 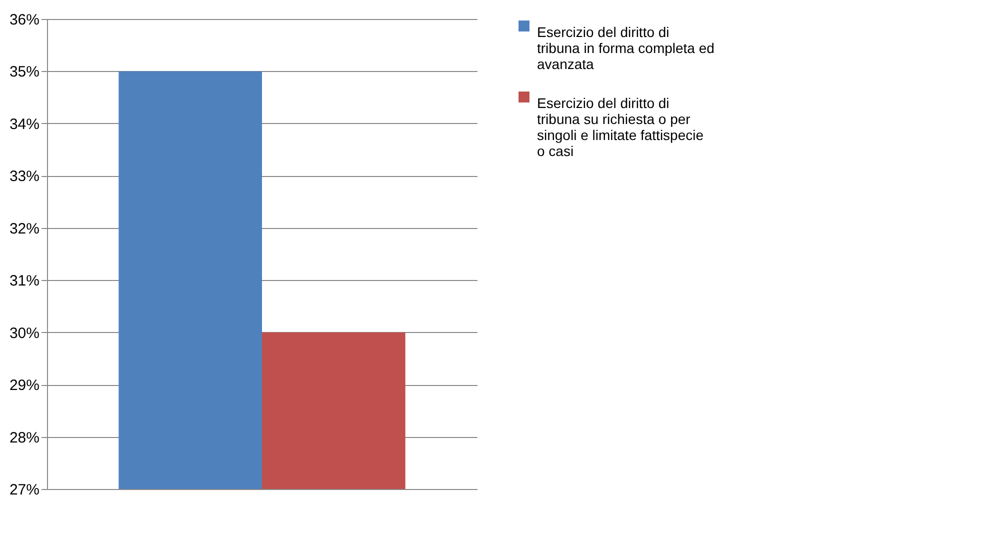 What do you see at coordinates (24, 177) in the screenshot?
I see `y-tick-label: 33%` at bounding box center [24, 177].